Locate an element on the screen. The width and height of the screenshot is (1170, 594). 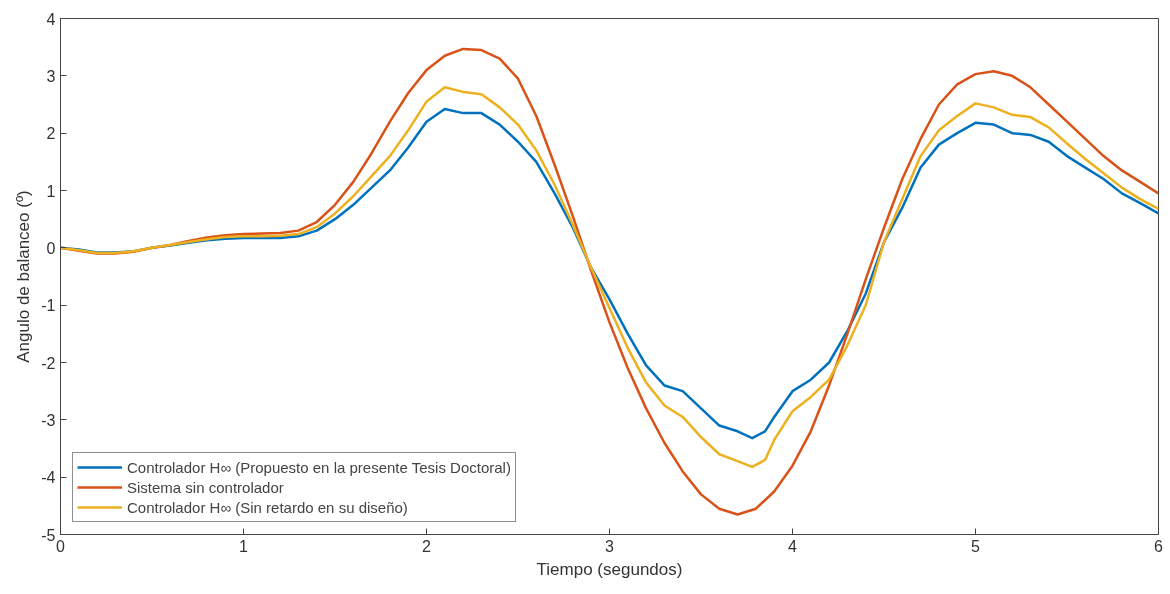
y-tick-label: 1 is located at coordinates (51, 191).